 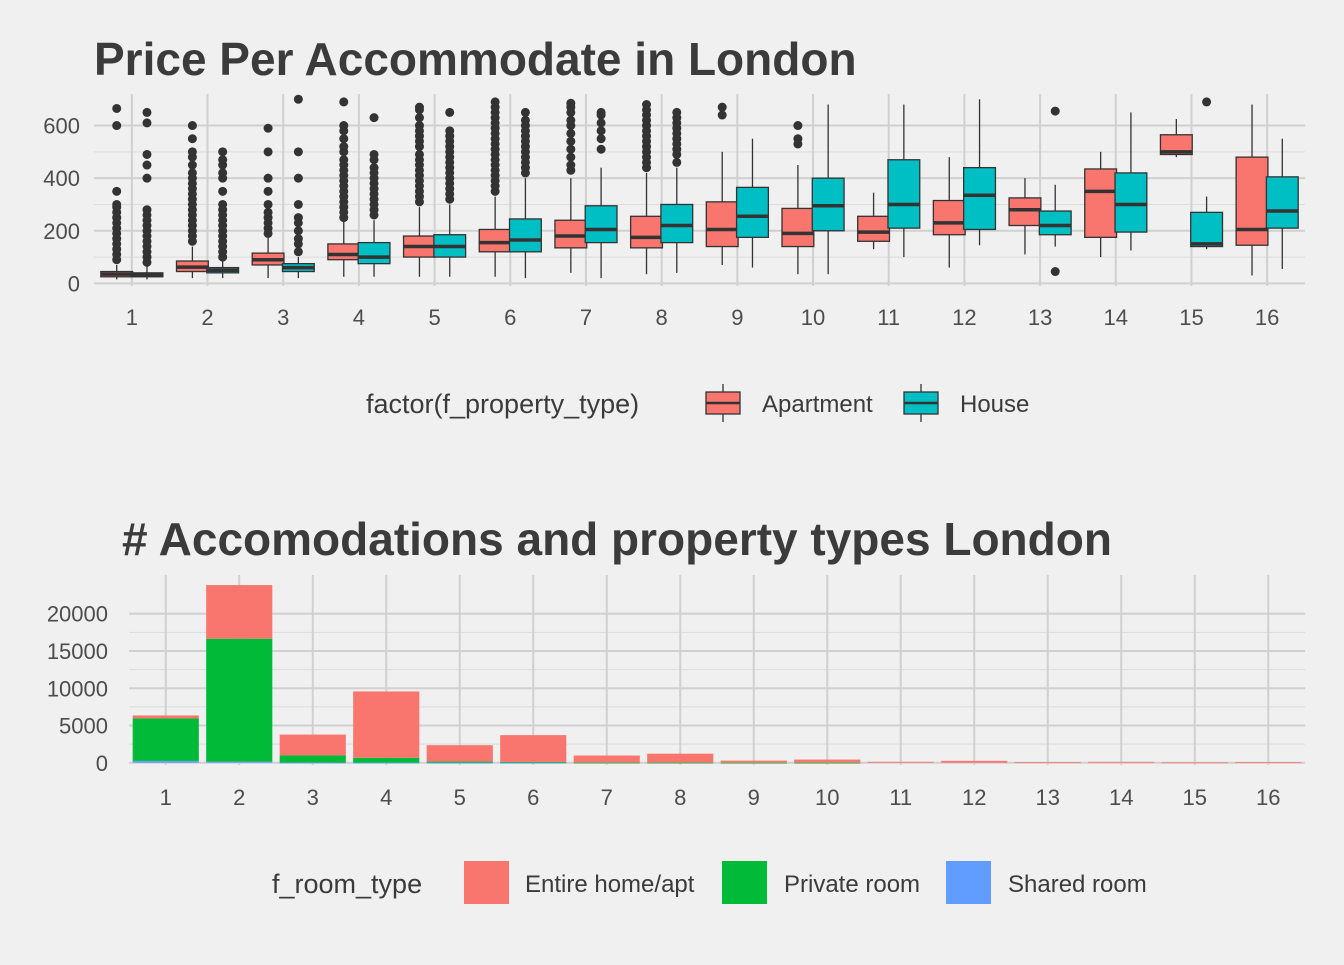 What do you see at coordinates (460, 797) in the screenshot?
I see `x-tick-label: 5` at bounding box center [460, 797].